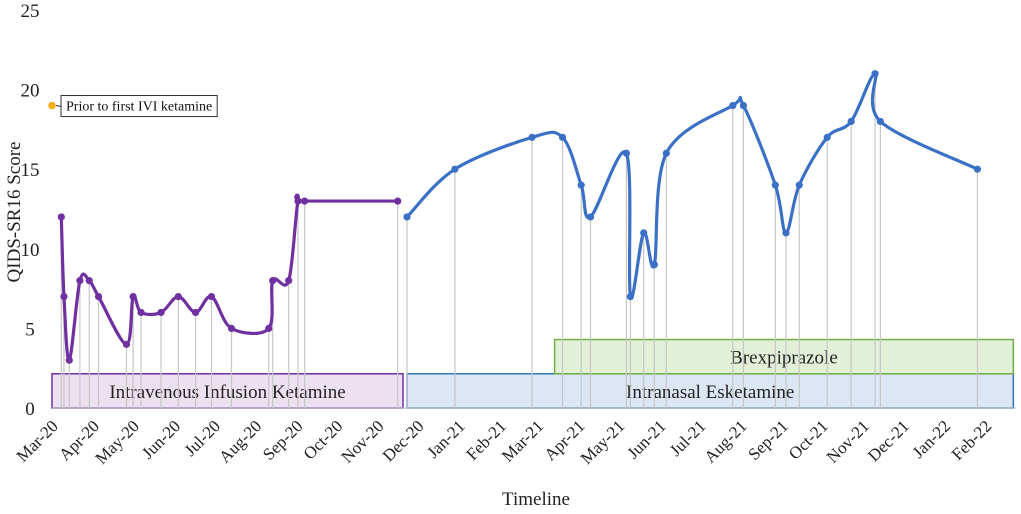  I want to click on x-tick-label: Jun-20, so click(161, 439).